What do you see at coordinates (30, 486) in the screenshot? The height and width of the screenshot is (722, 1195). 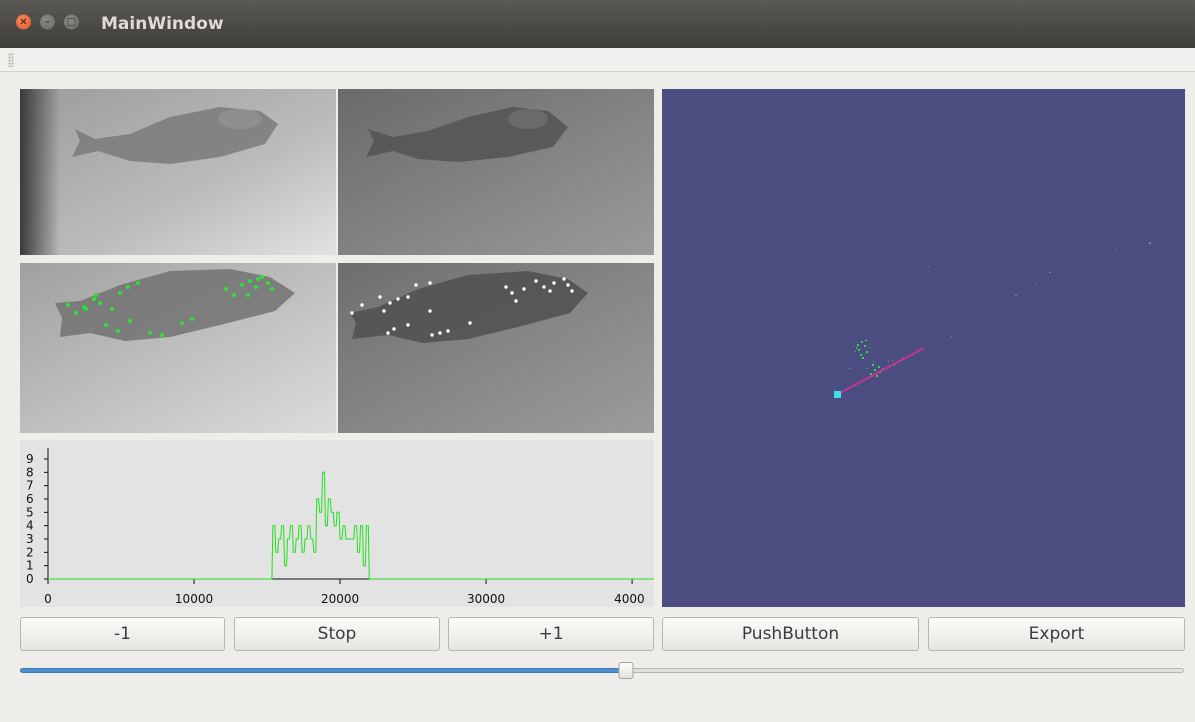 I see `y-tick-label: 7` at bounding box center [30, 486].